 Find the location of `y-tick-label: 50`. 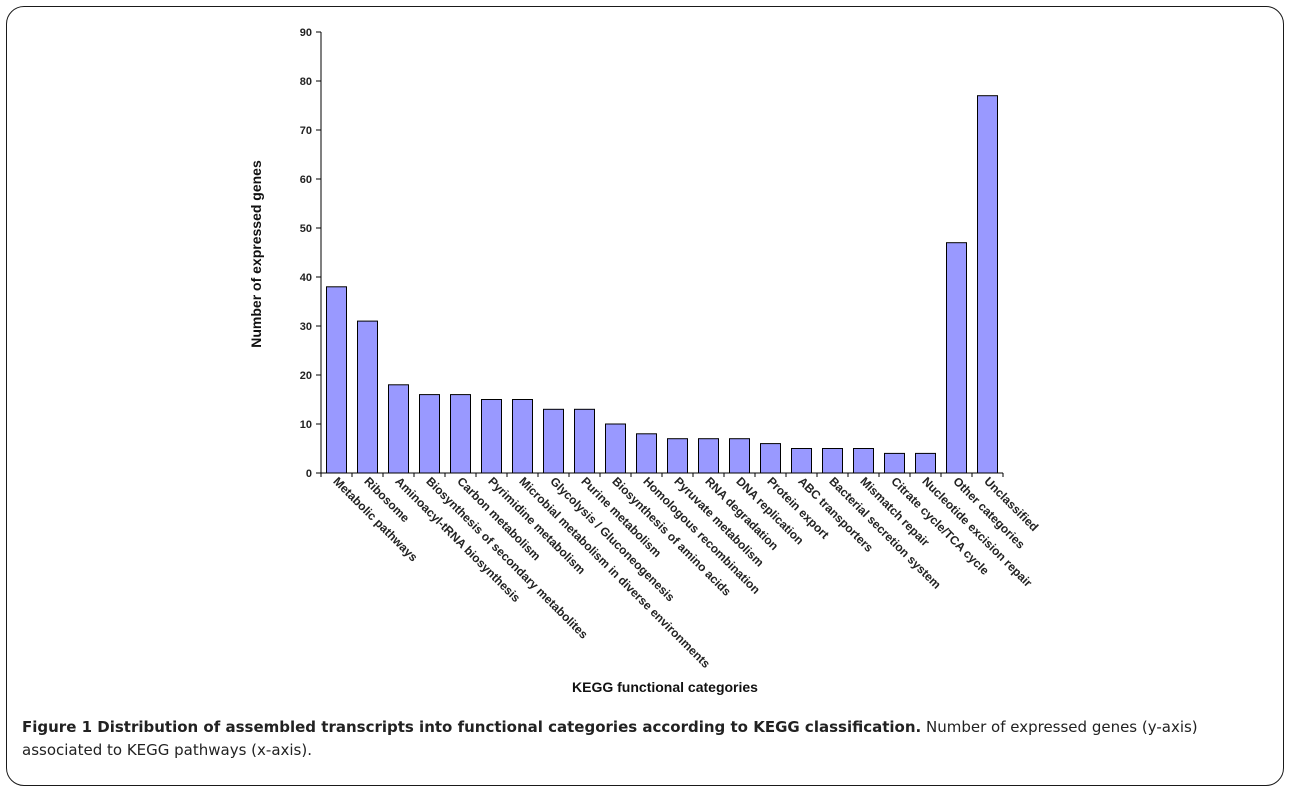

y-tick-label: 50 is located at coordinates (306, 229).